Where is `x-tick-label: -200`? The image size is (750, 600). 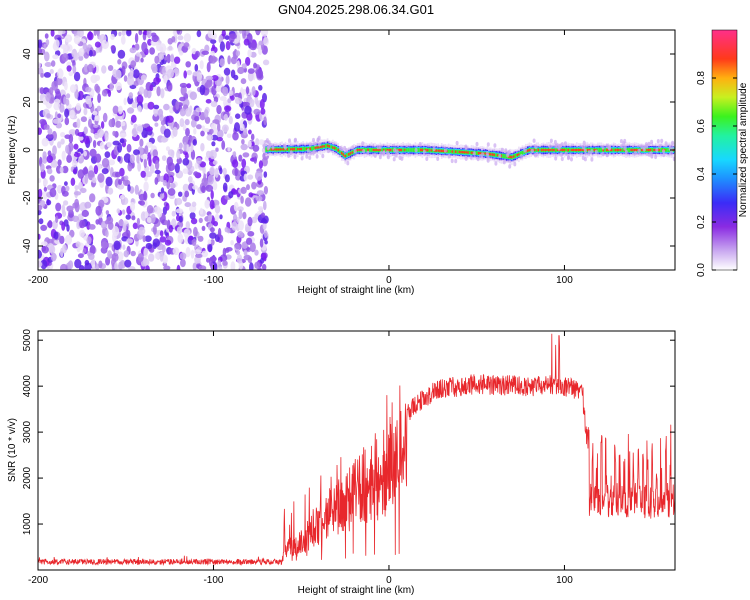 x-tick-label: -200 is located at coordinates (38, 580).